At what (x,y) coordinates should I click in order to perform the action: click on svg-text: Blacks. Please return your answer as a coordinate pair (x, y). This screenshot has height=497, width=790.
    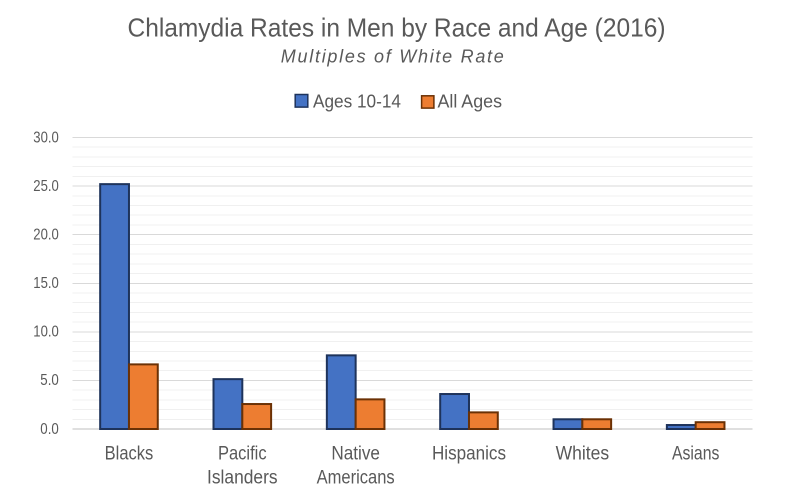
    Looking at the image, I should click on (129, 453).